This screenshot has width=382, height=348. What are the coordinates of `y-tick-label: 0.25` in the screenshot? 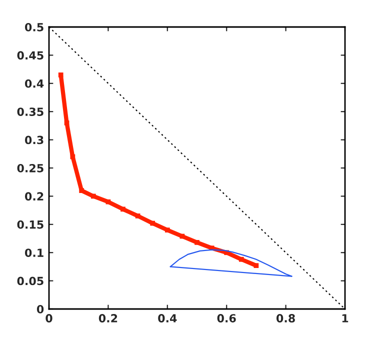 It's located at (30, 168).